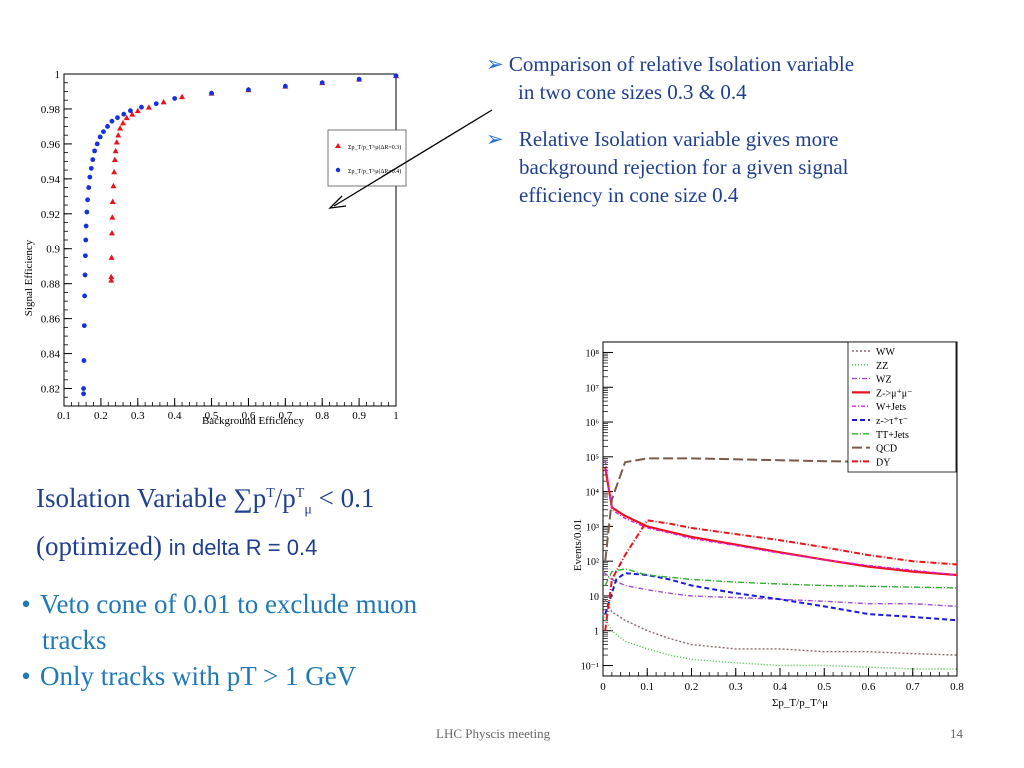 This screenshot has height=768, width=1024. I want to click on isolation-line1: Isolation Variable ∑pT/pTμ < 0.1, so click(205, 500).